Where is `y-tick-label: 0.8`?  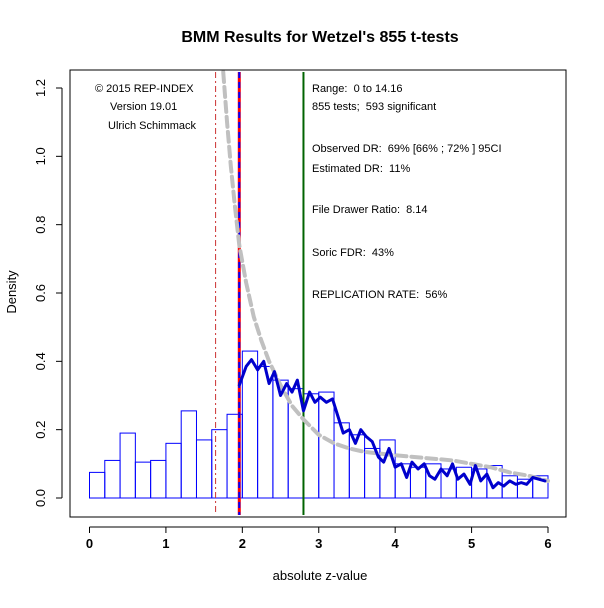
y-tick-label: 0.8 is located at coordinates (40, 225).